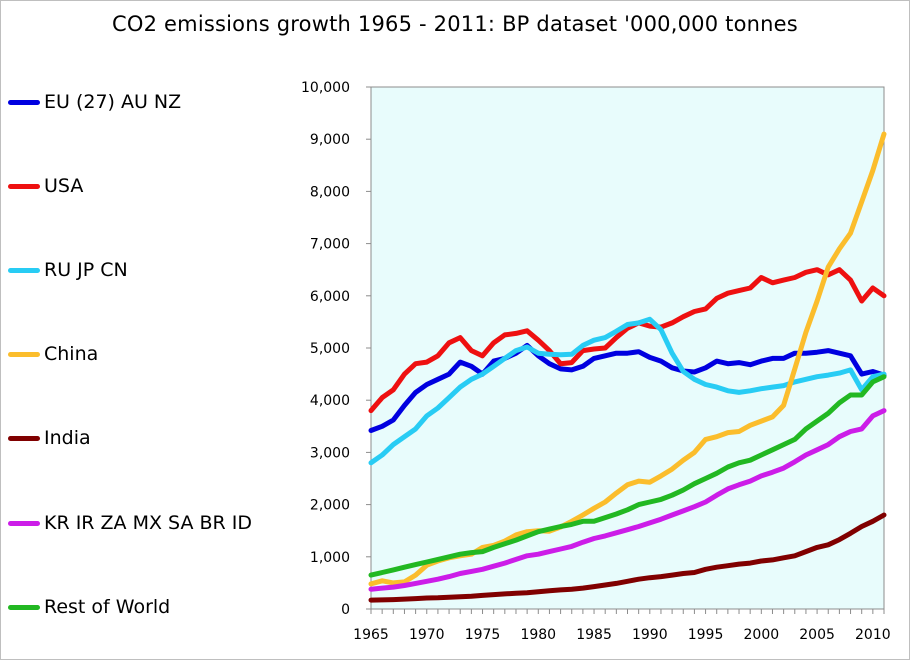 The image size is (910, 660). Describe the element at coordinates (873, 635) in the screenshot. I see `x-tick-label: 2010` at that location.